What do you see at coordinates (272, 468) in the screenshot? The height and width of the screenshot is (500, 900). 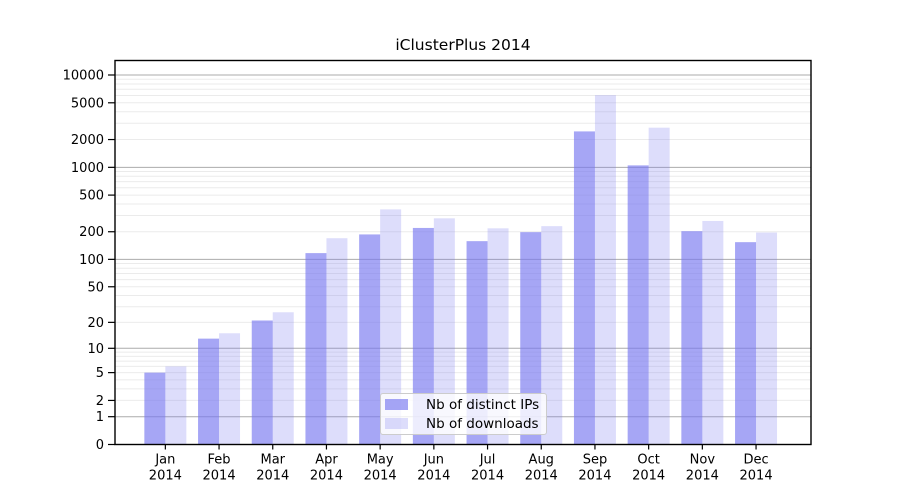 I see `x-tick-label-mar-2014: Mar 2014` at bounding box center [272, 468].